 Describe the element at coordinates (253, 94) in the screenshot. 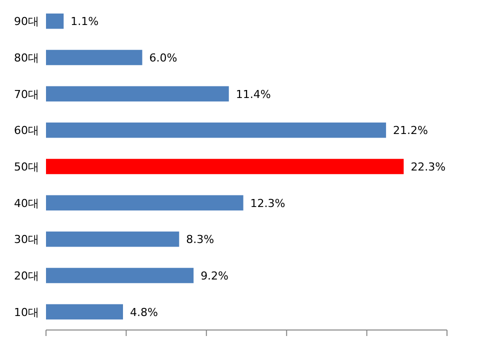

I see `data-label: 11.4%` at that location.